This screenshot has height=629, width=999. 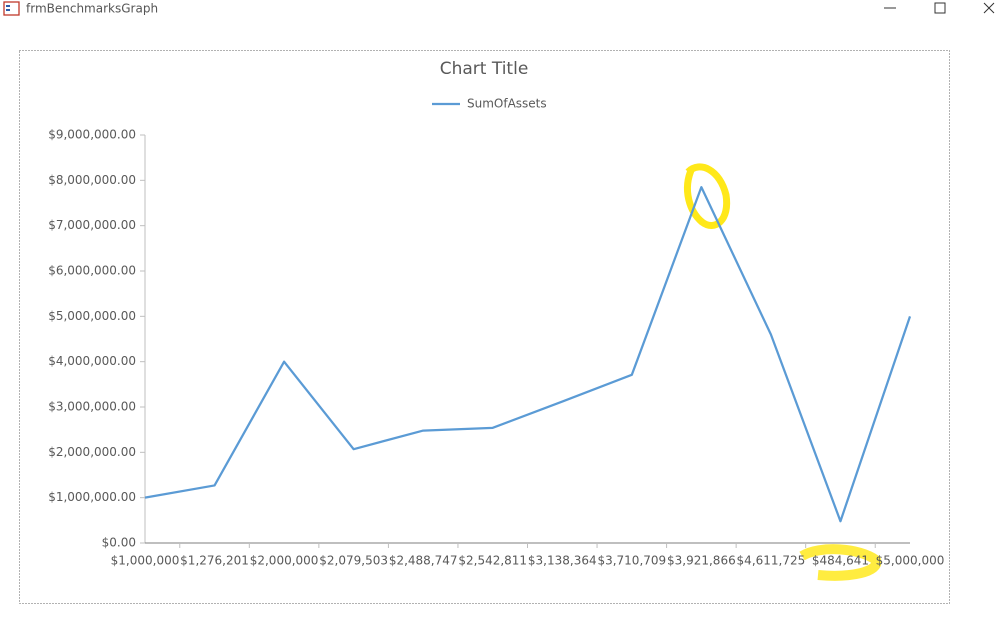 What do you see at coordinates (92, 135) in the screenshot?
I see `y-tick-label: $9,000,000.00` at bounding box center [92, 135].